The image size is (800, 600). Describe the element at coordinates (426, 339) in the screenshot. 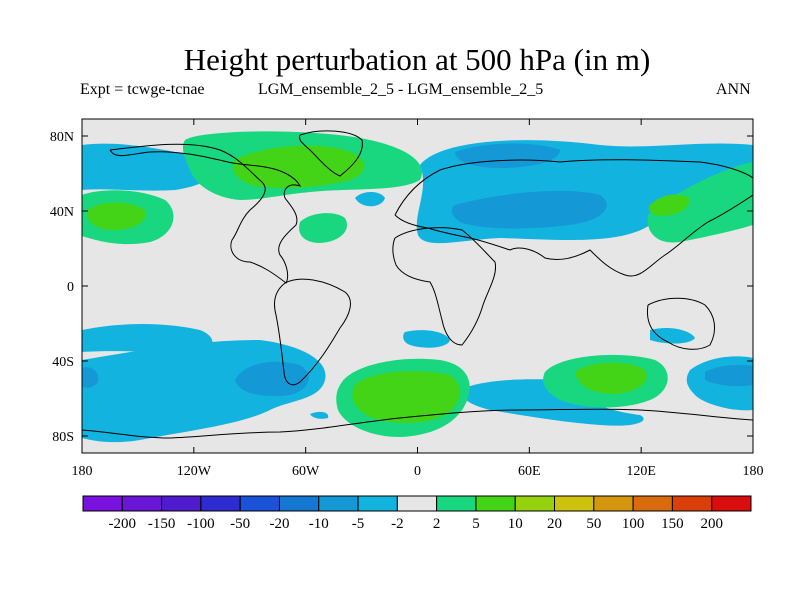

I see `neg-weak-south-atlantic` at that location.